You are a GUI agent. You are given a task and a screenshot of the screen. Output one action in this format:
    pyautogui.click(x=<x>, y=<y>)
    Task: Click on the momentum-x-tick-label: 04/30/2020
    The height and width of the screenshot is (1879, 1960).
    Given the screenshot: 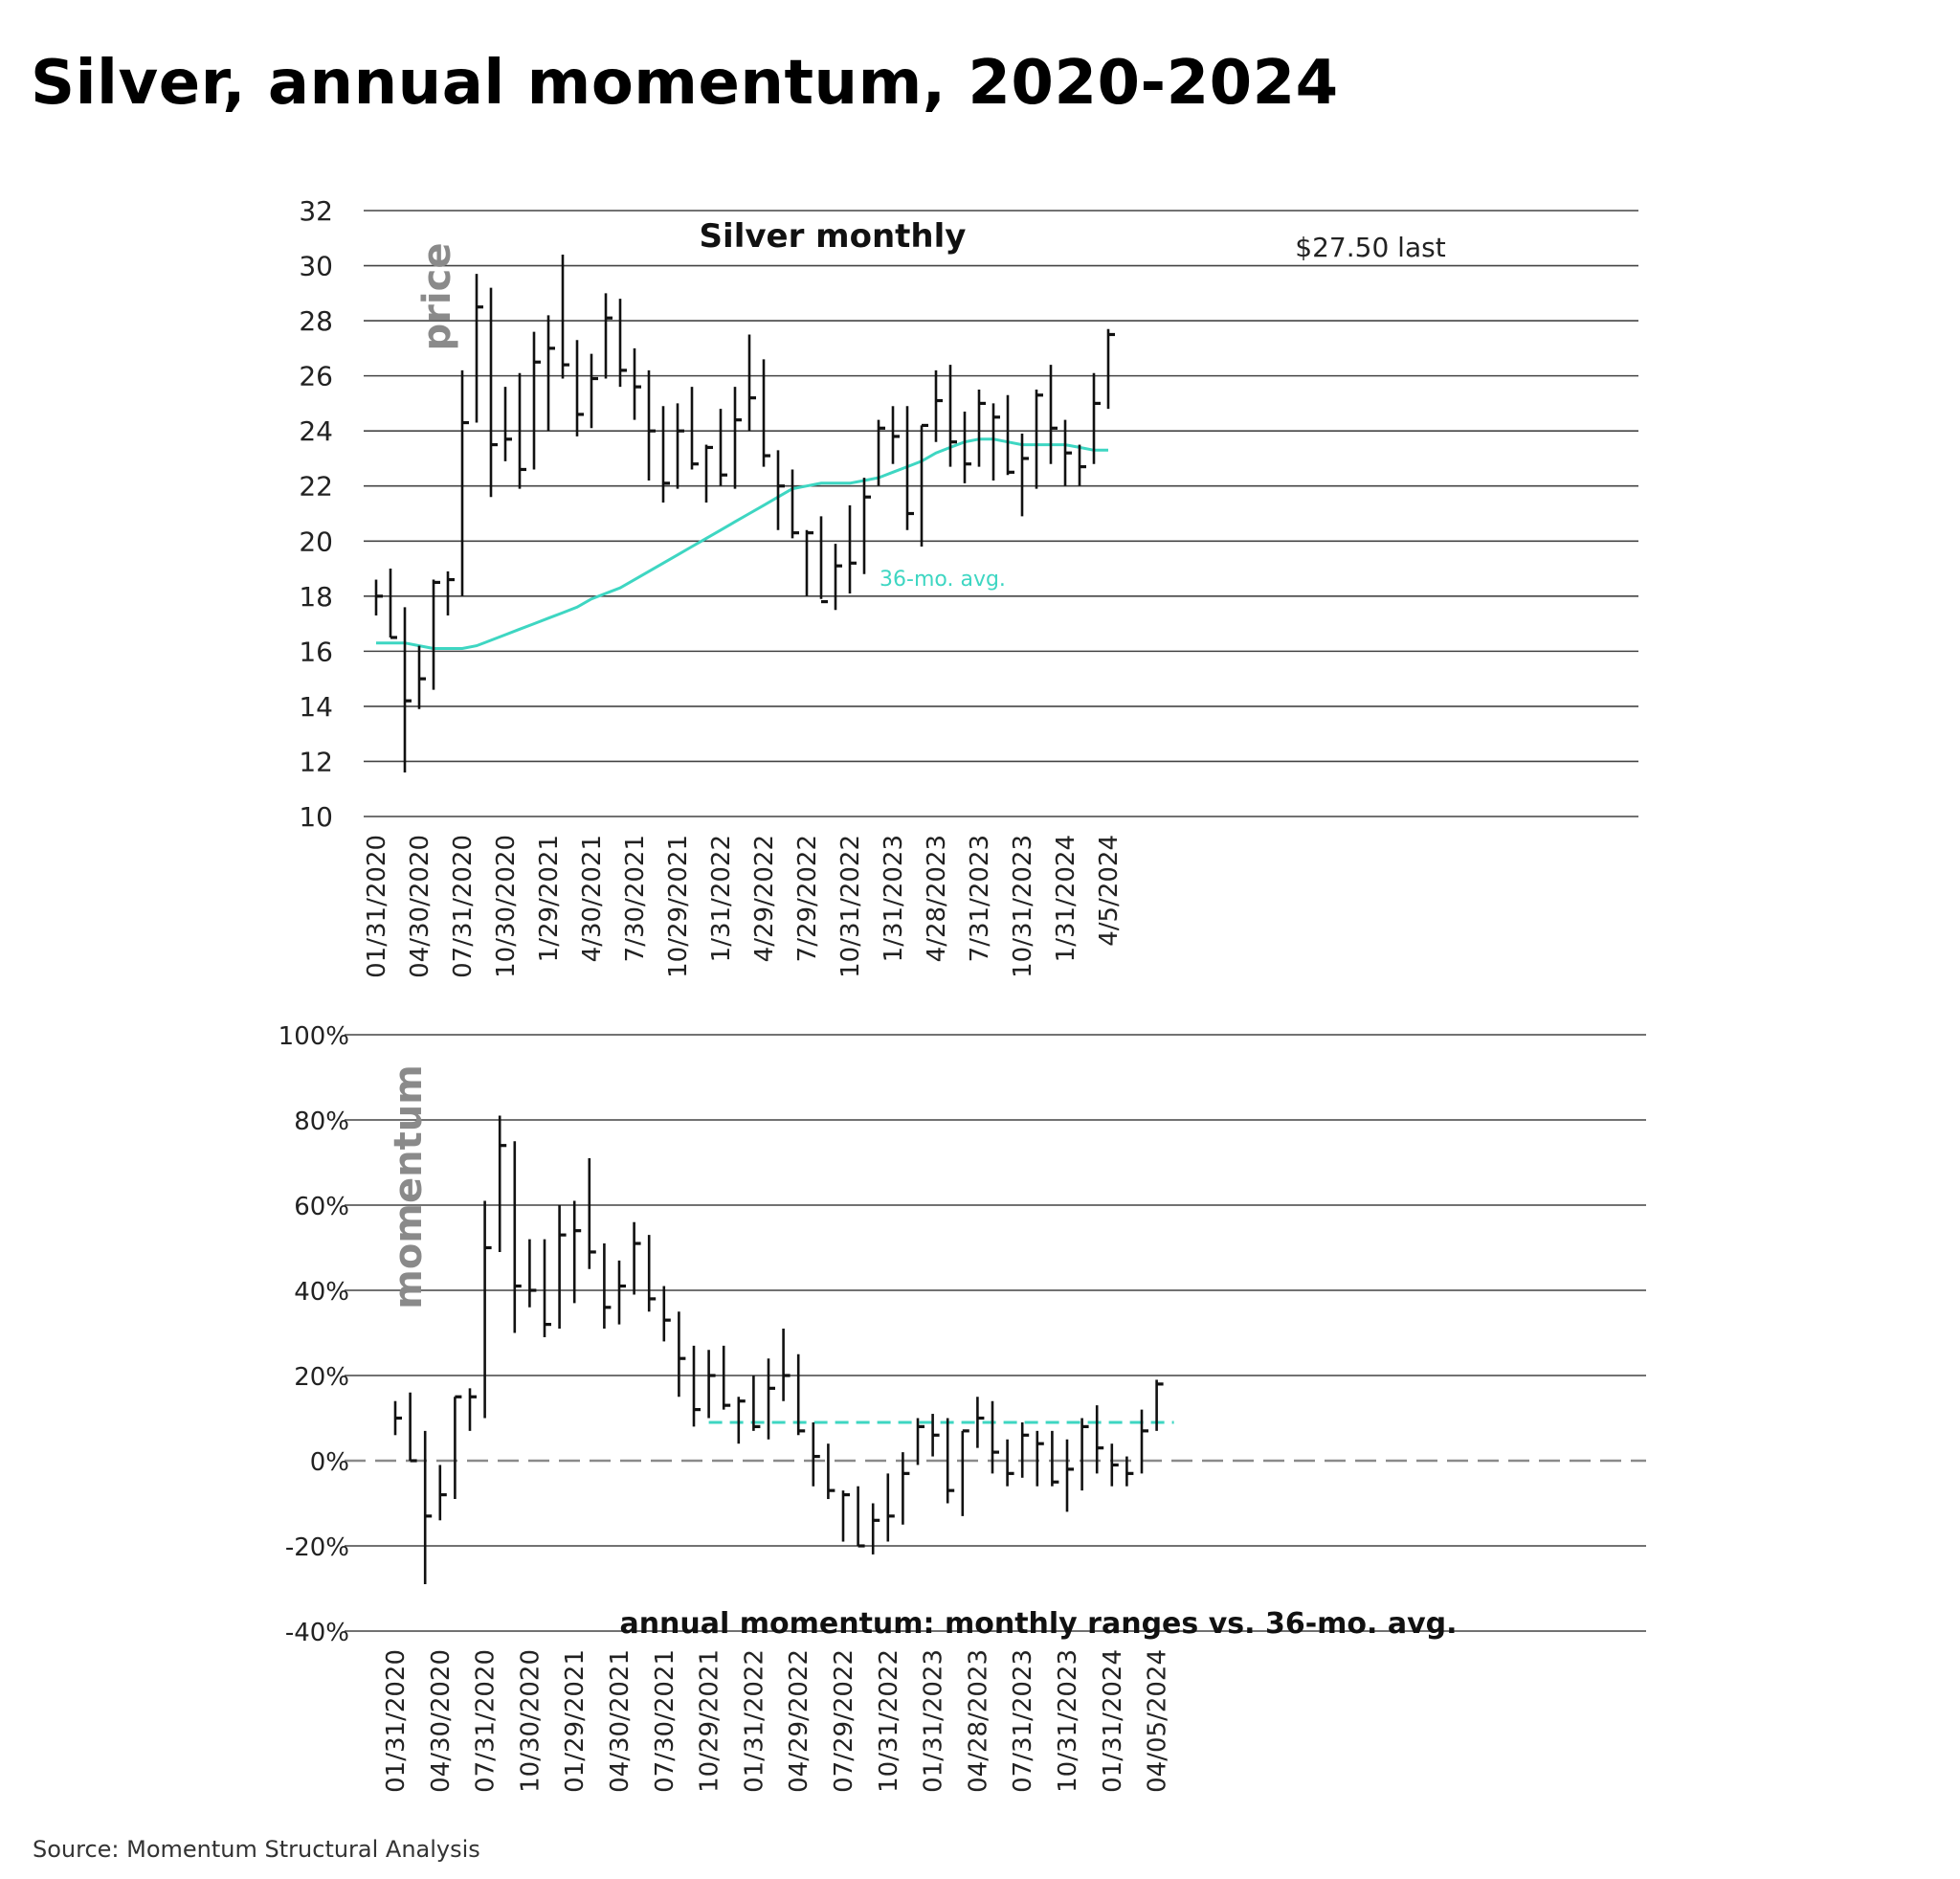 What is the action you would take?
    pyautogui.click(x=441, y=1721)
    